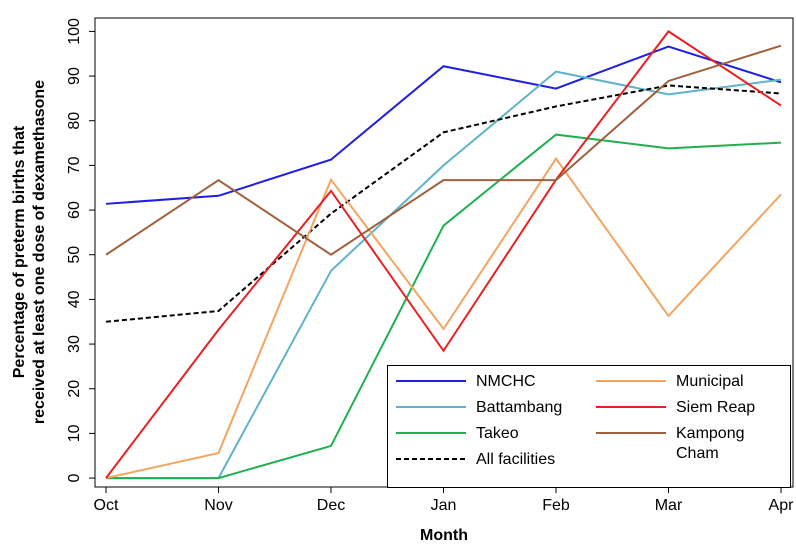 The height and width of the screenshot is (548, 796). What do you see at coordinates (74, 389) in the screenshot?
I see `y-tick-label: 20` at bounding box center [74, 389].